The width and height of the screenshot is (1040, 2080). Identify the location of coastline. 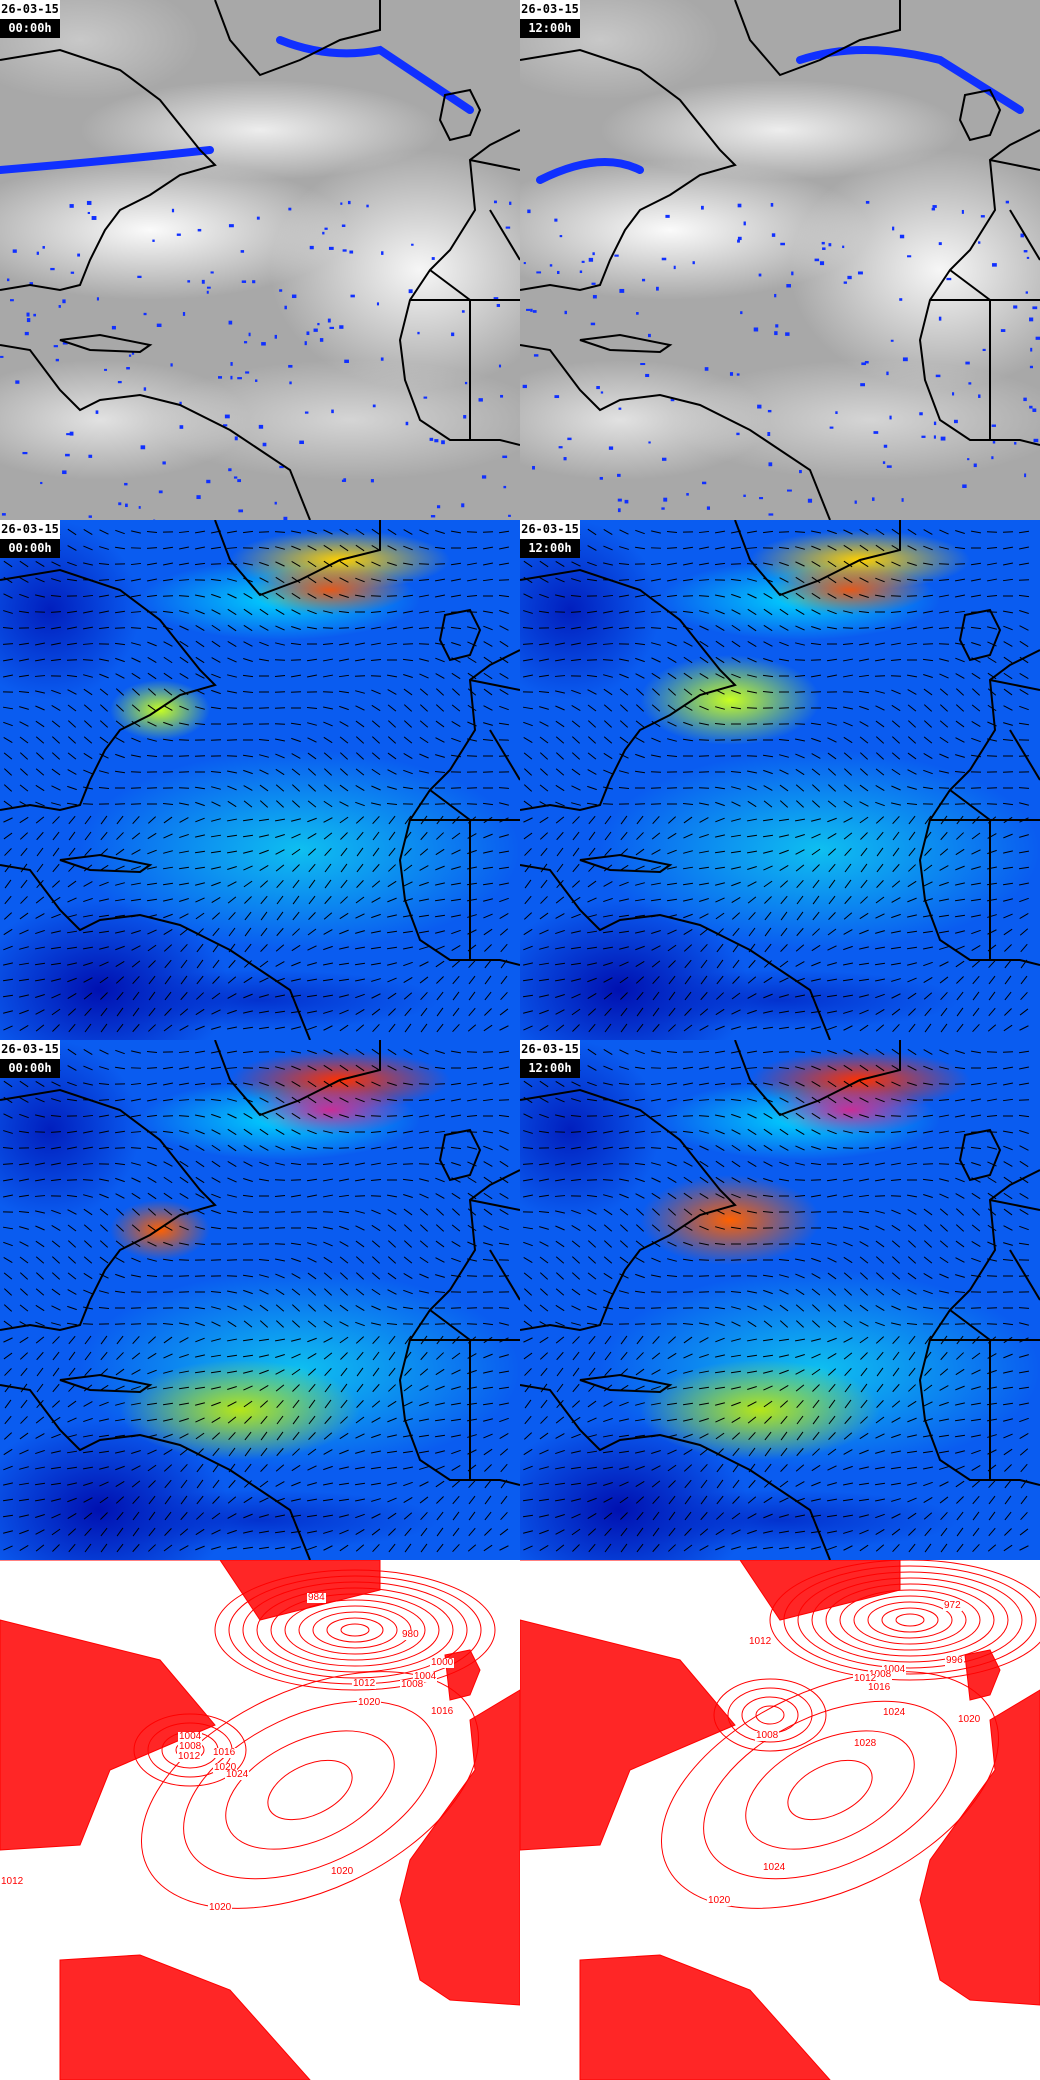
(675, 432).